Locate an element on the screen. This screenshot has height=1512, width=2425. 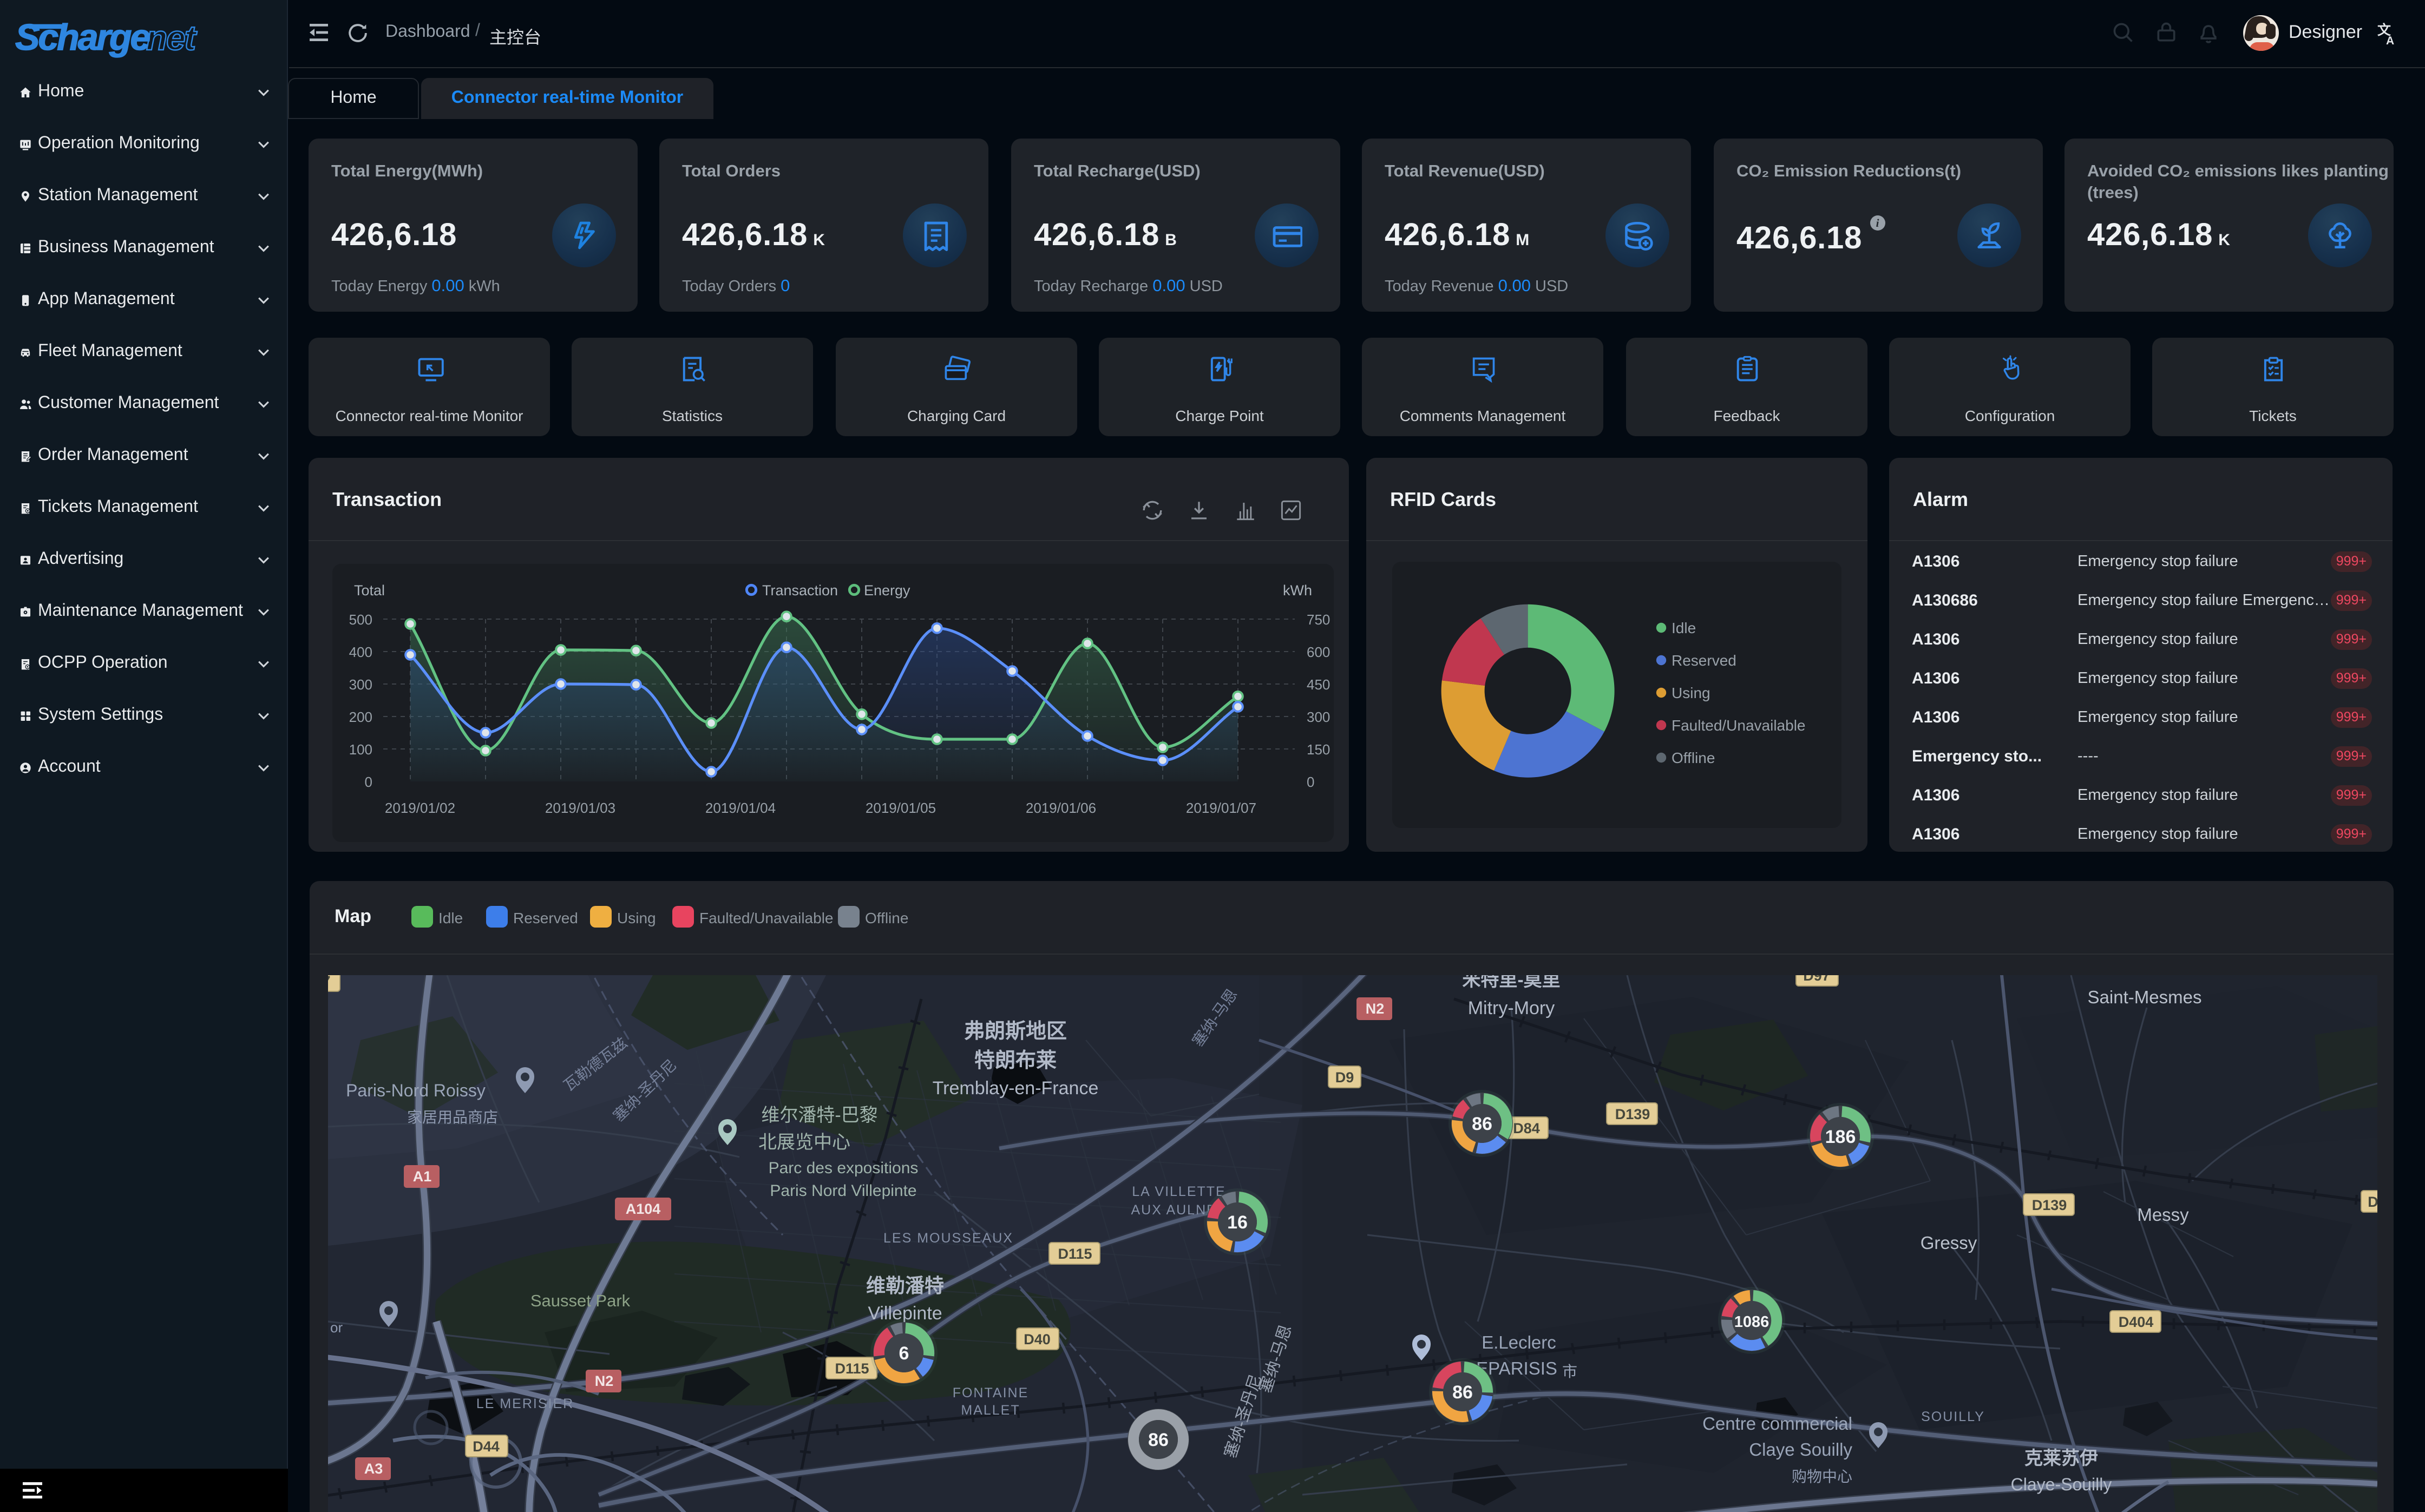
svg-text: 市 is located at coordinates (1569, 1371).